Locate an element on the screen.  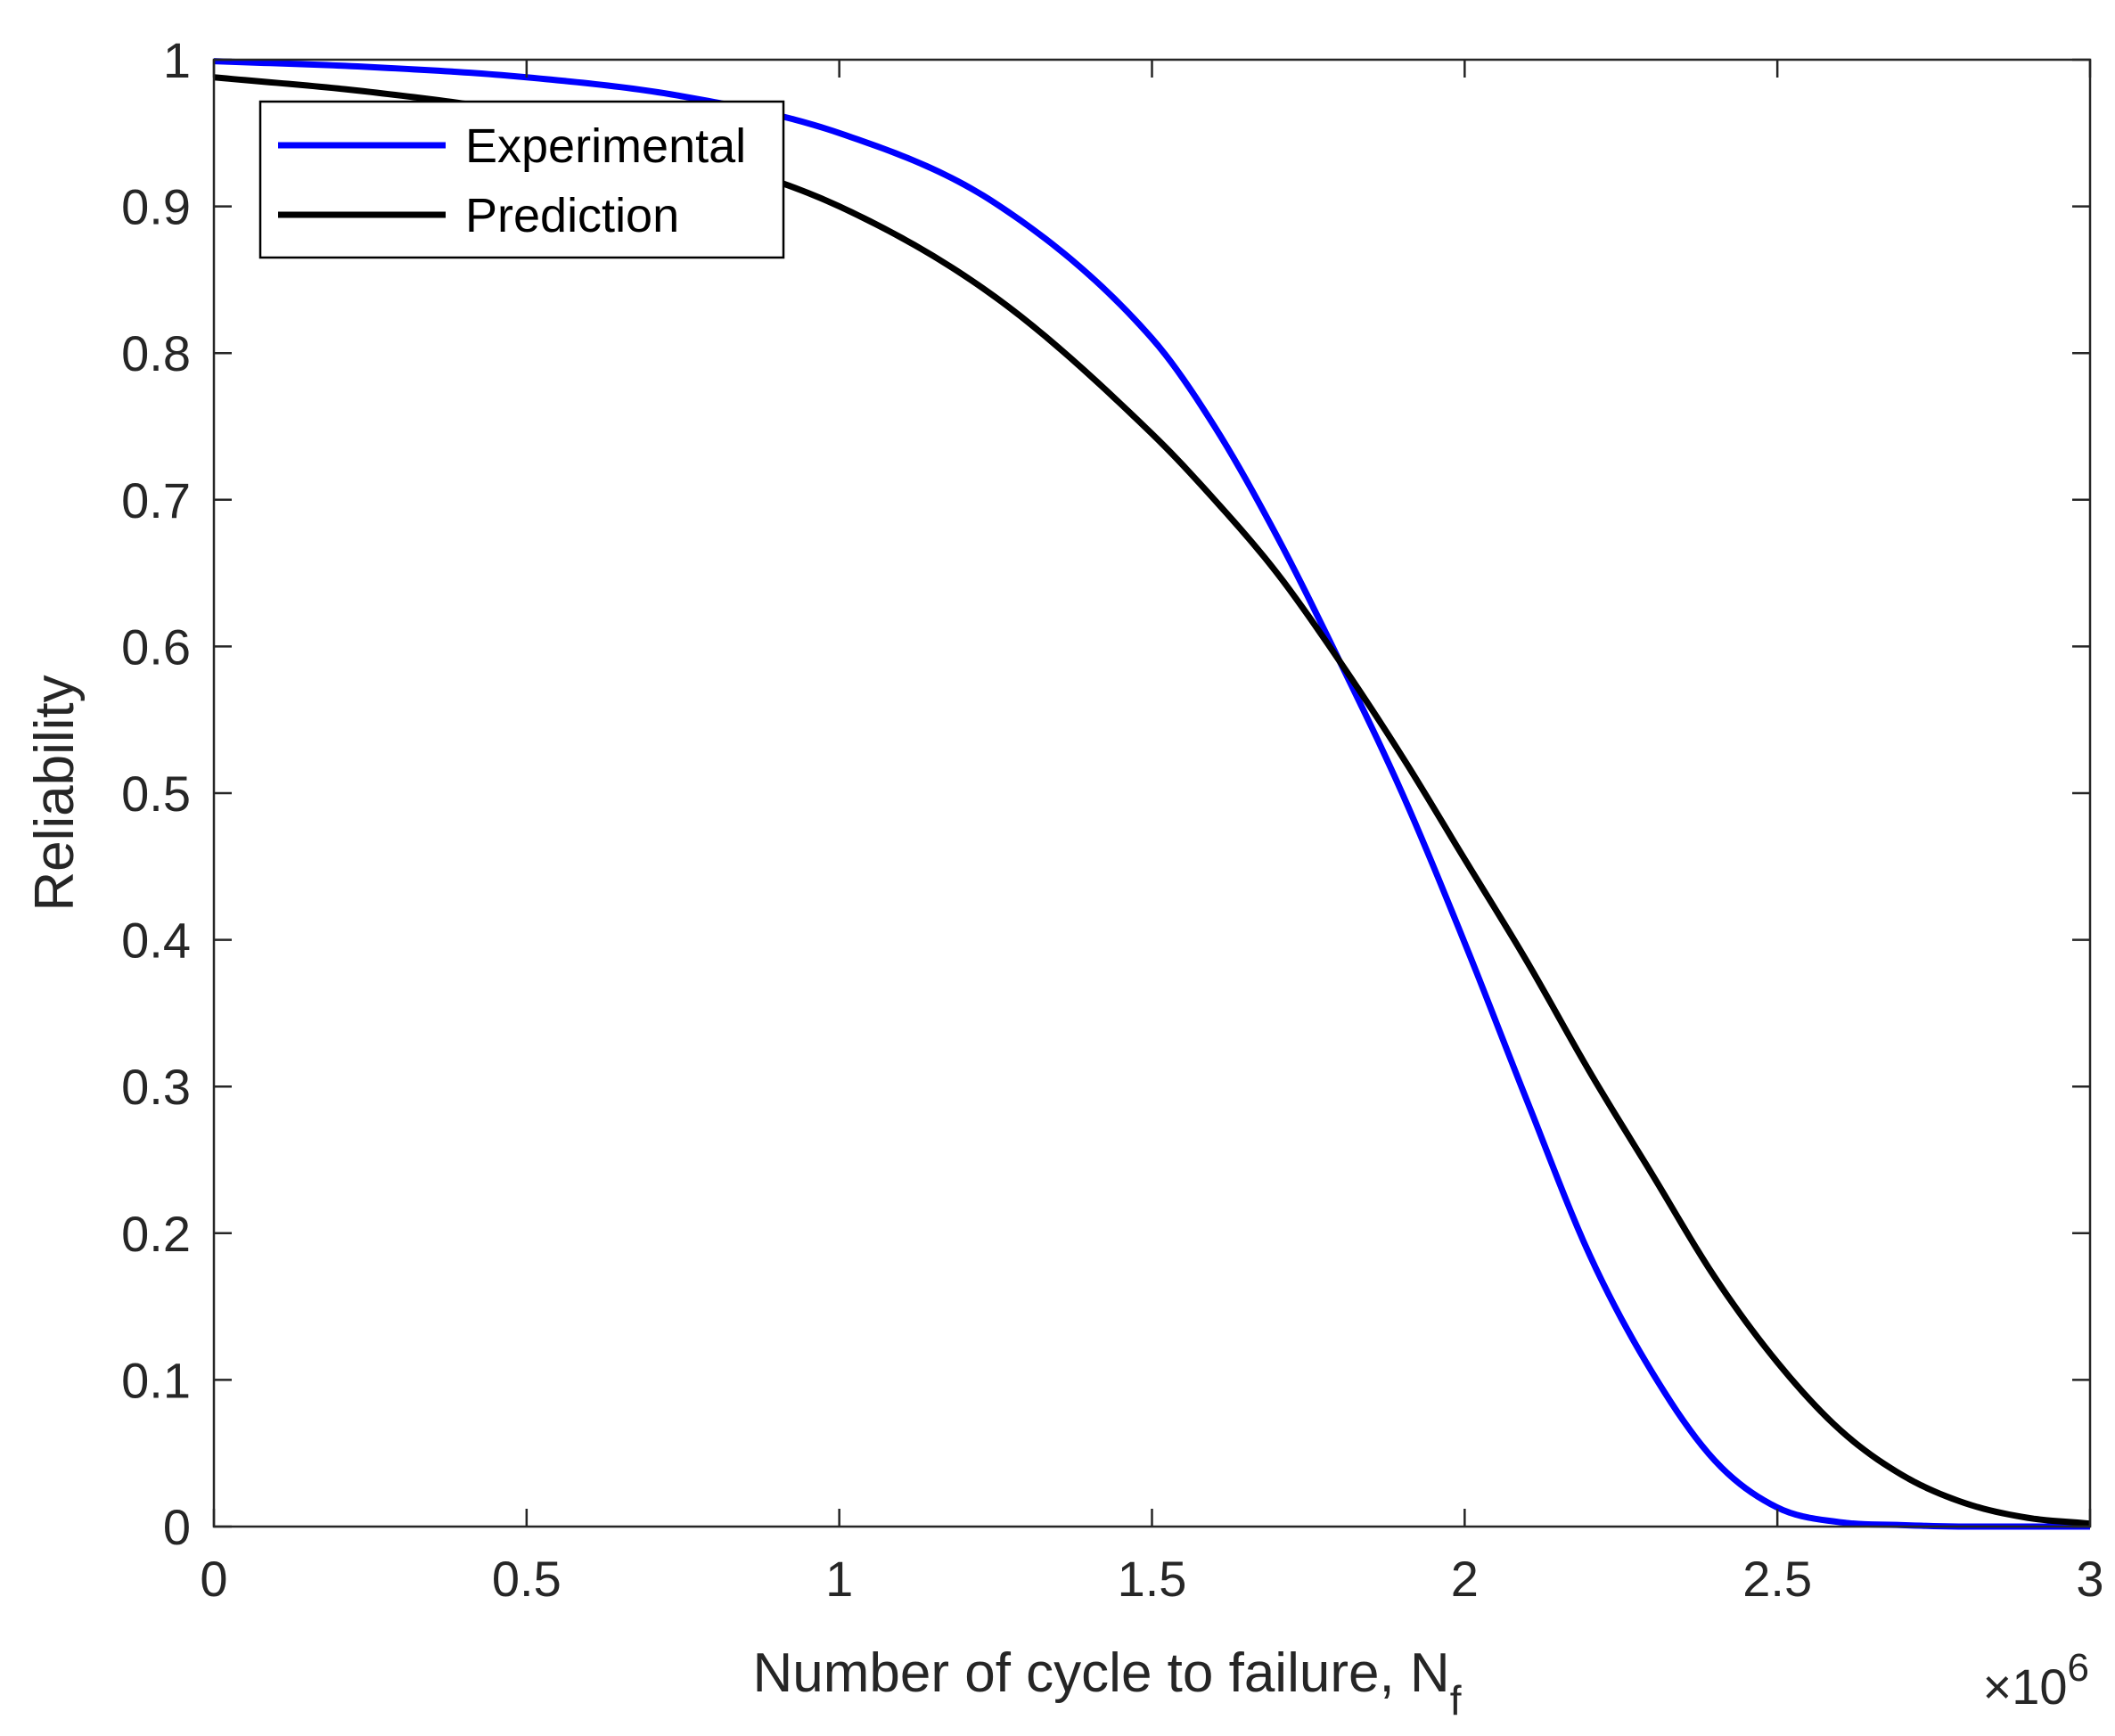
legend: Experimental Prediction is located at coordinates (521, 180).